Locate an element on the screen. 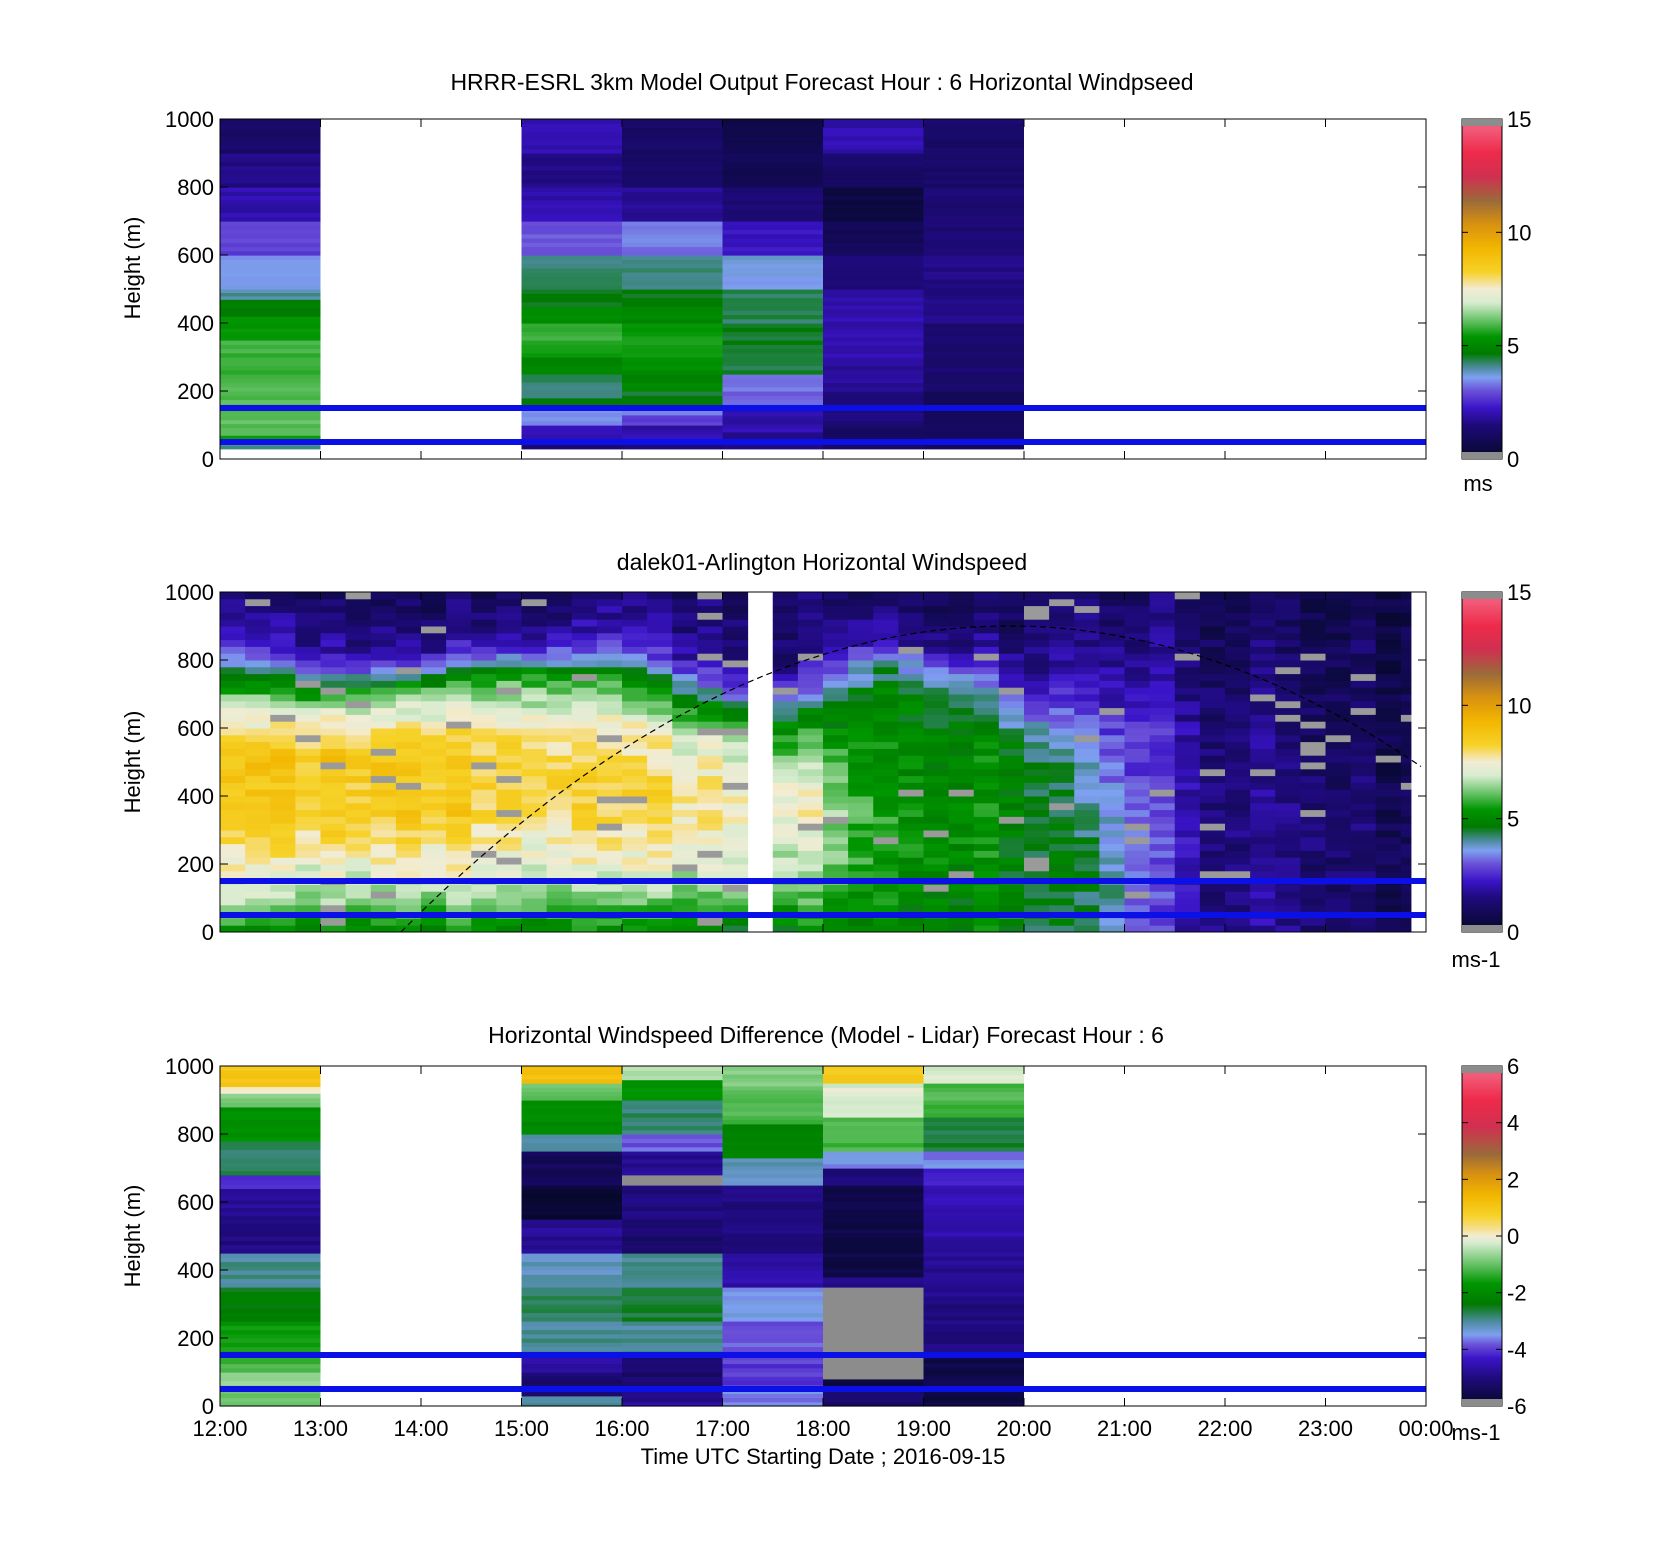  cbar-over is located at coordinates (1482, 122).